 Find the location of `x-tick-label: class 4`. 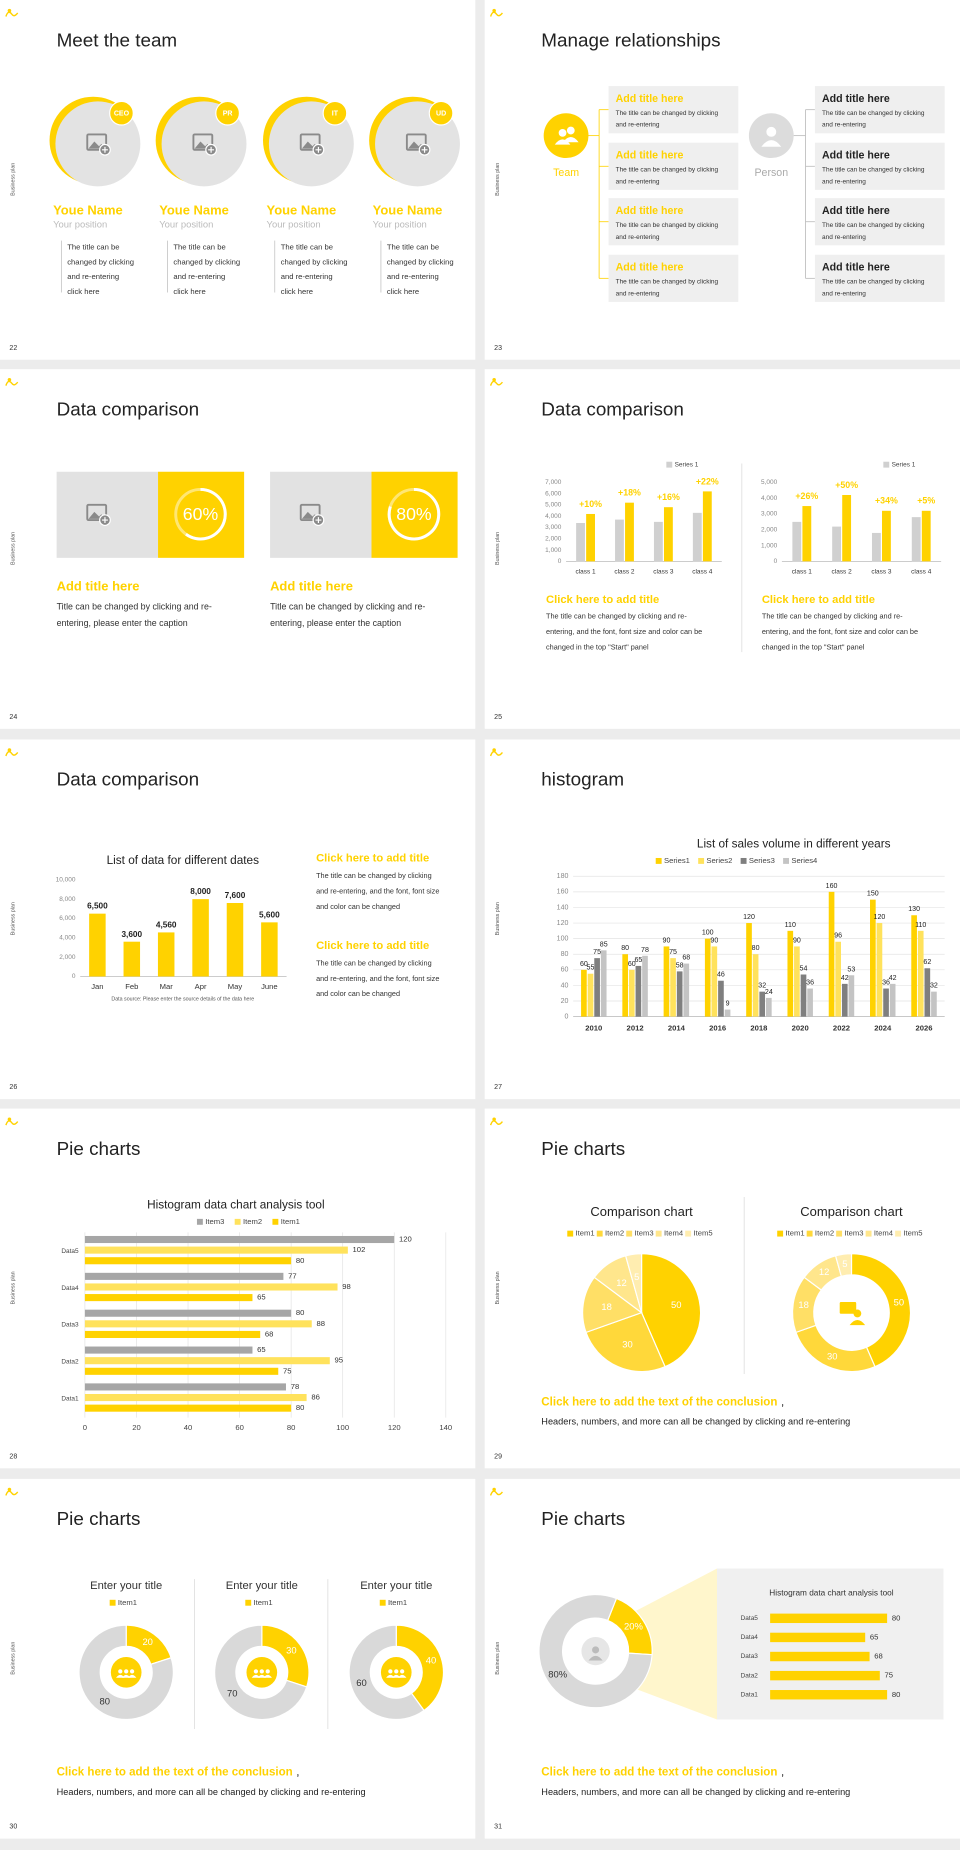

x-tick-label: class 4 is located at coordinates (702, 572).